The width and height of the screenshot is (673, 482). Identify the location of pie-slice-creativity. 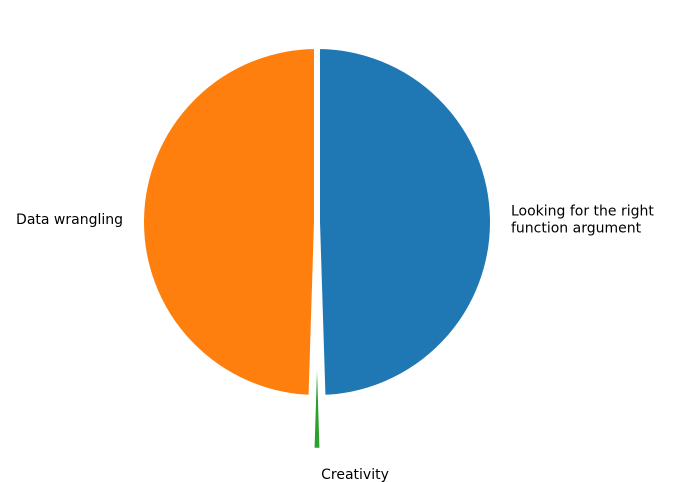
(317, 364).